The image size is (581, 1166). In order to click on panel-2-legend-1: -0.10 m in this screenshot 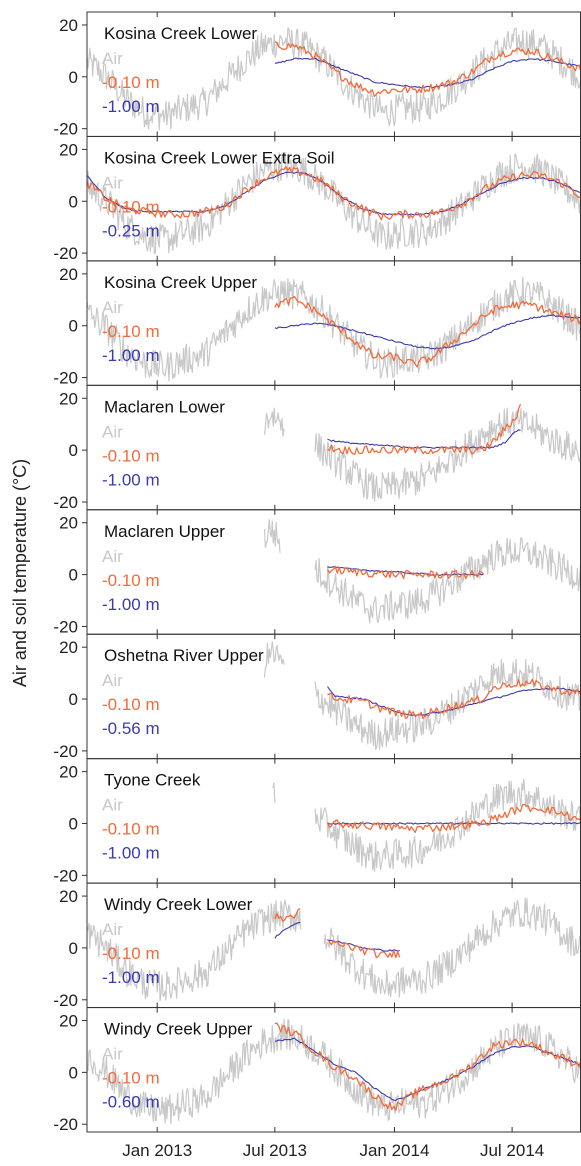, I will do `click(131, 331)`.